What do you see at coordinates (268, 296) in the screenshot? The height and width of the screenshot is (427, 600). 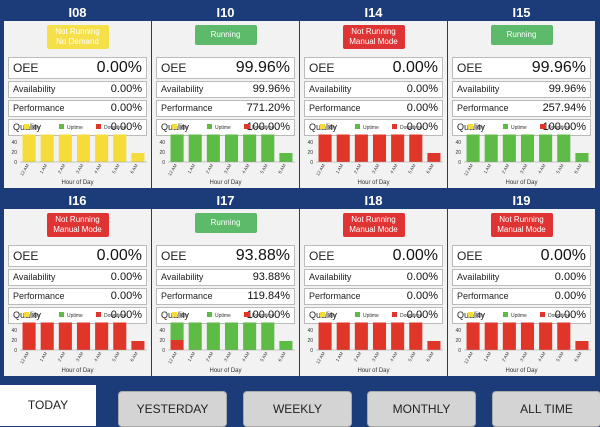 I see `performance-value: 119.84%` at bounding box center [268, 296].